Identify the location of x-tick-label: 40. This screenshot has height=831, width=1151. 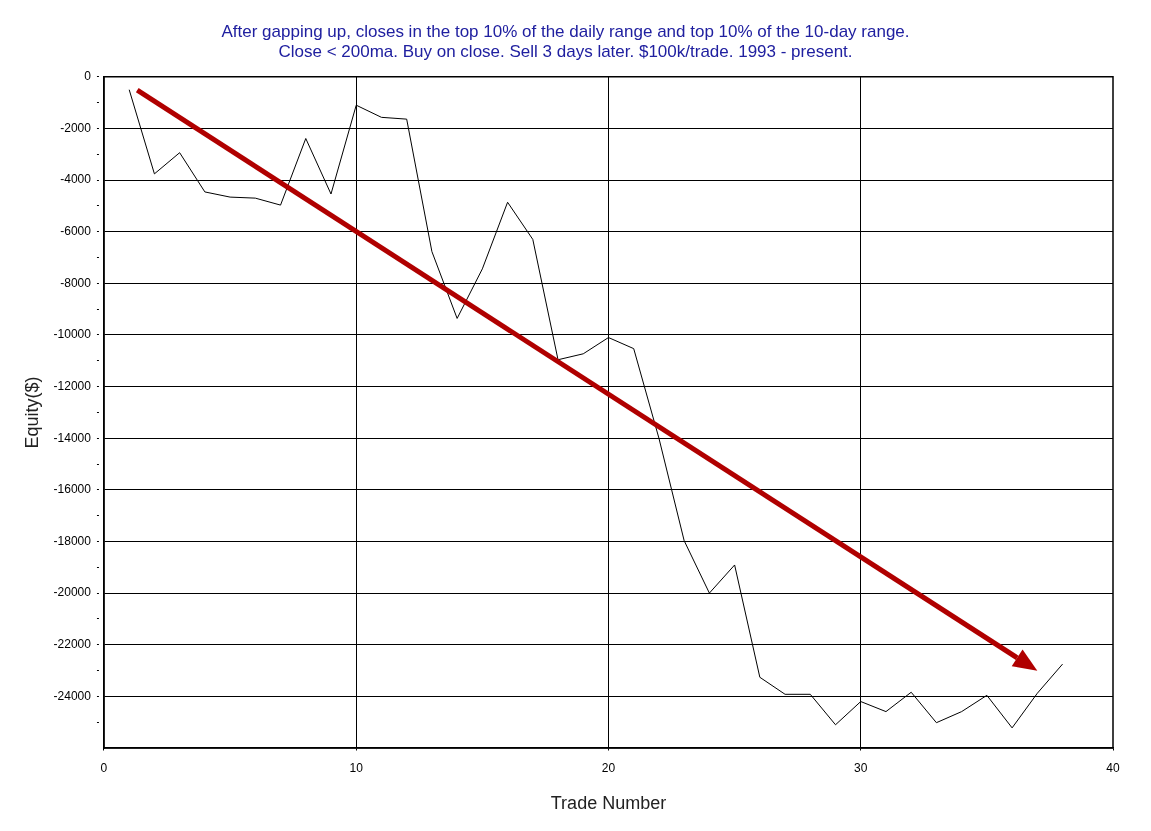
(1113, 767).